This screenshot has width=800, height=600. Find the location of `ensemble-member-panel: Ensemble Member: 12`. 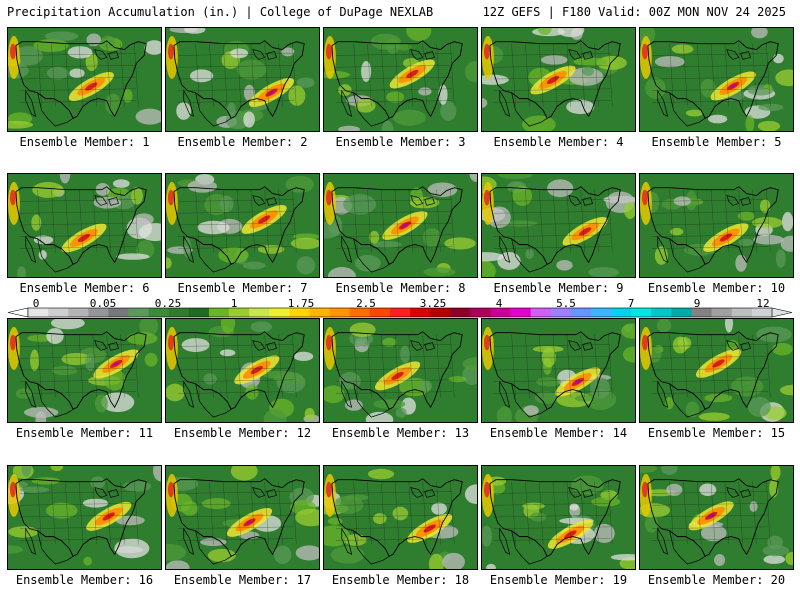

ensemble-member-panel: Ensemble Member: 12 is located at coordinates (242, 379).